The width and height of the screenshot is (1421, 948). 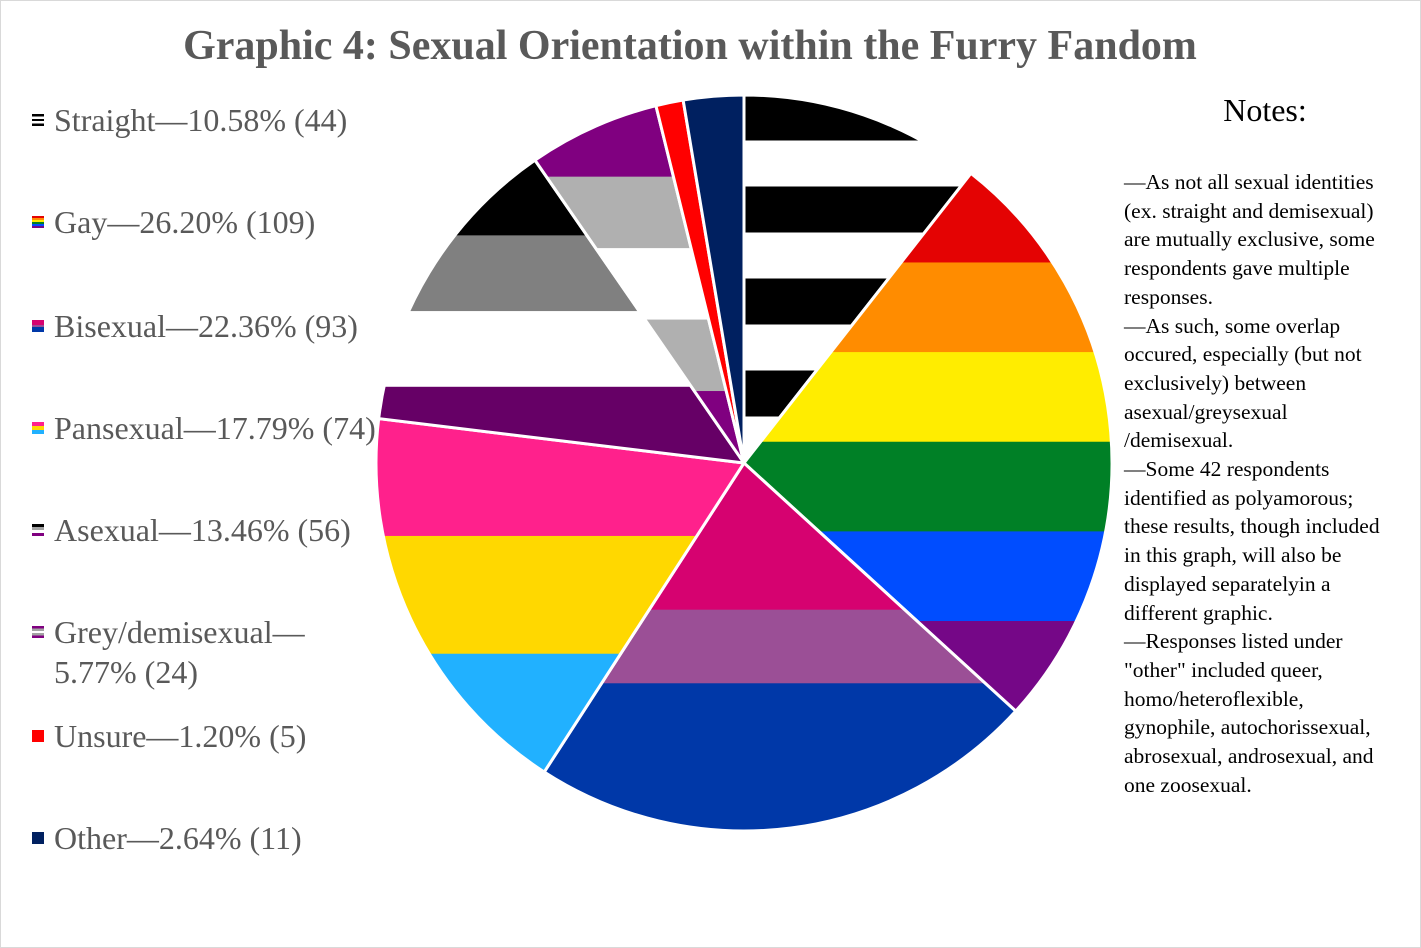 I want to click on legend-label: Straight—10.58% (44), so click(x=201, y=120).